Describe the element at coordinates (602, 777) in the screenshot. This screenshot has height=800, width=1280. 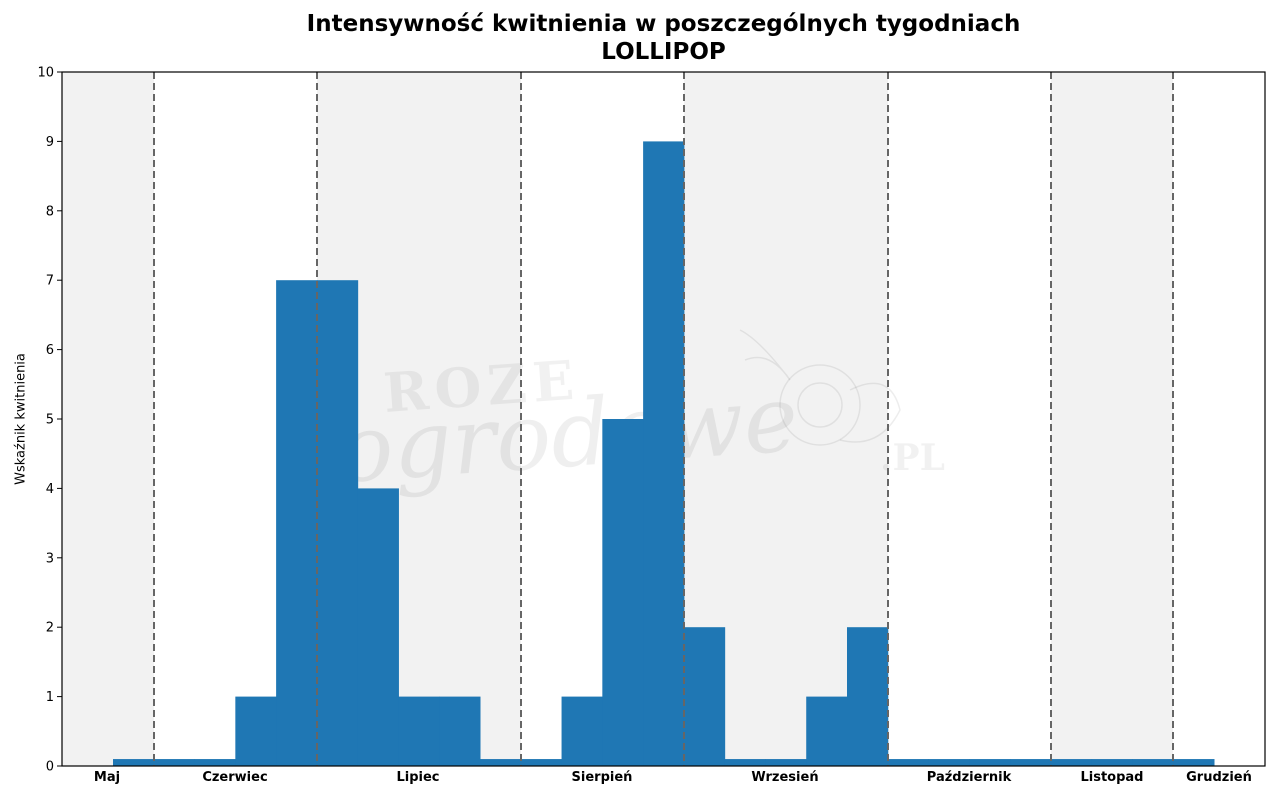
I see `x-tick-label: Sierpień` at that location.